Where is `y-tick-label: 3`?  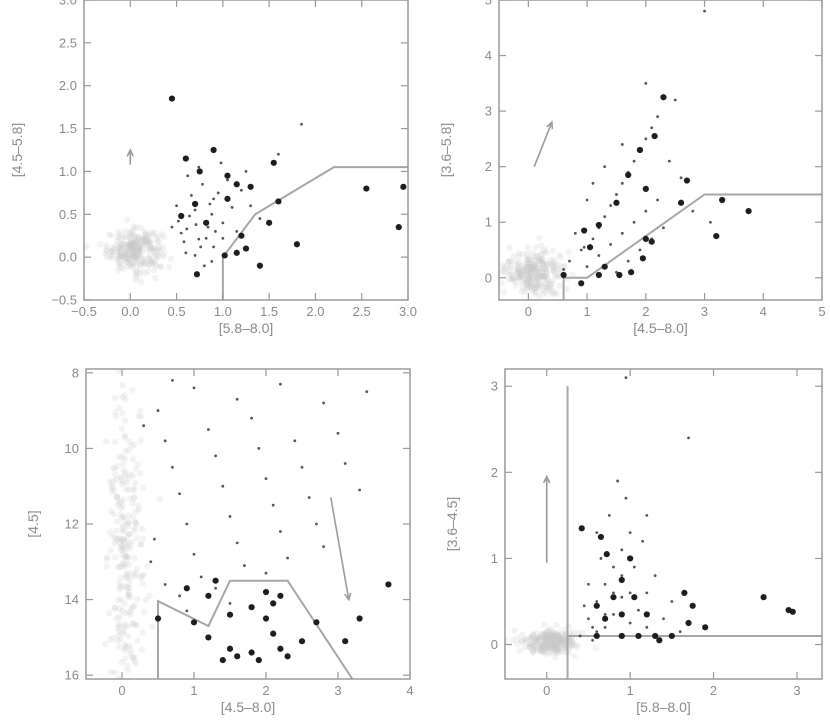 y-tick-label: 3 is located at coordinates (494, 386).